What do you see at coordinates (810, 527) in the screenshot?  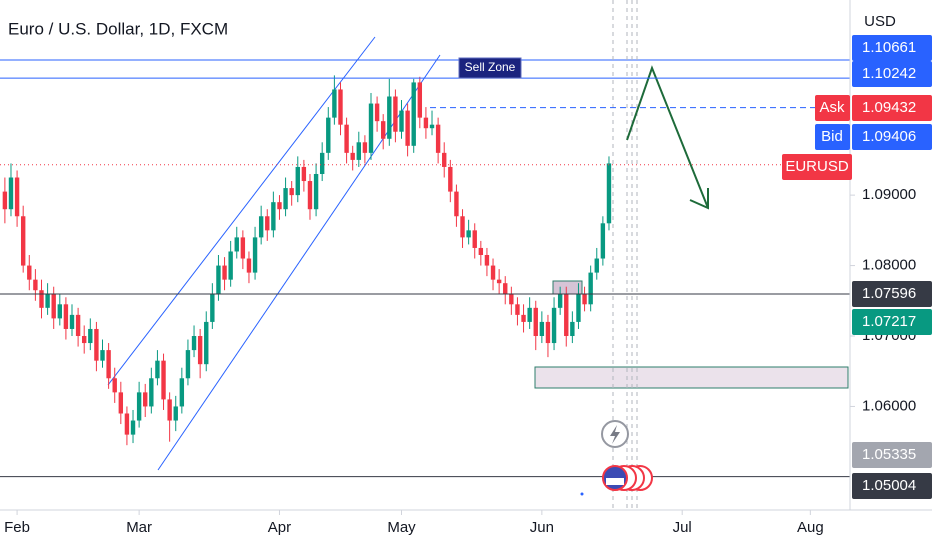 I see `x-tick-label: Aug` at bounding box center [810, 527].